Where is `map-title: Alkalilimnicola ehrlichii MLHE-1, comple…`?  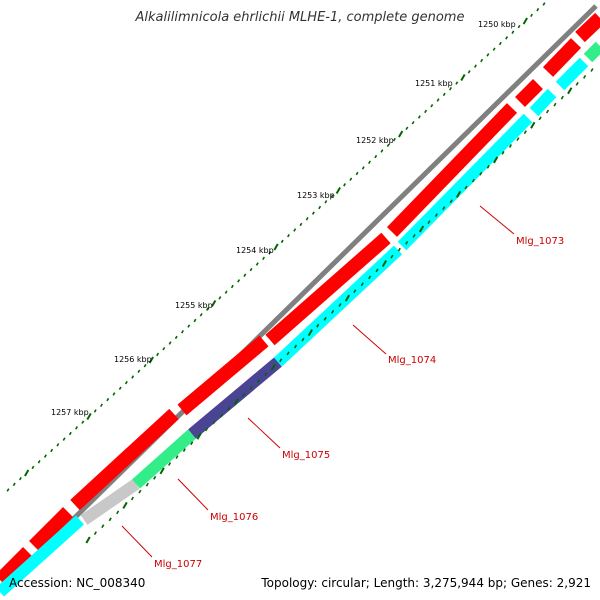 map-title: Alkalilimnicola ehrlichii MLHE-1, comple… is located at coordinates (300, 17).